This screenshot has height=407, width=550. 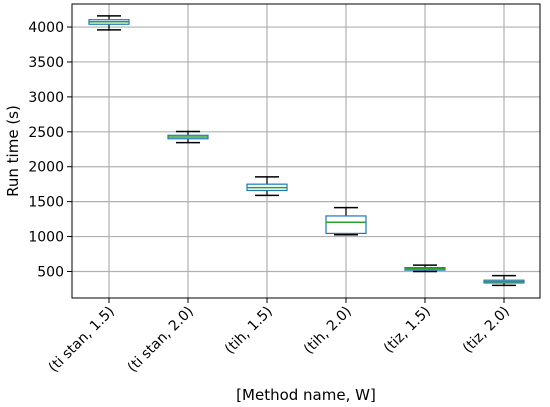 What do you see at coordinates (161, 340) in the screenshot?
I see `x-tick-label: (ti stan, 2.0)` at bounding box center [161, 340].